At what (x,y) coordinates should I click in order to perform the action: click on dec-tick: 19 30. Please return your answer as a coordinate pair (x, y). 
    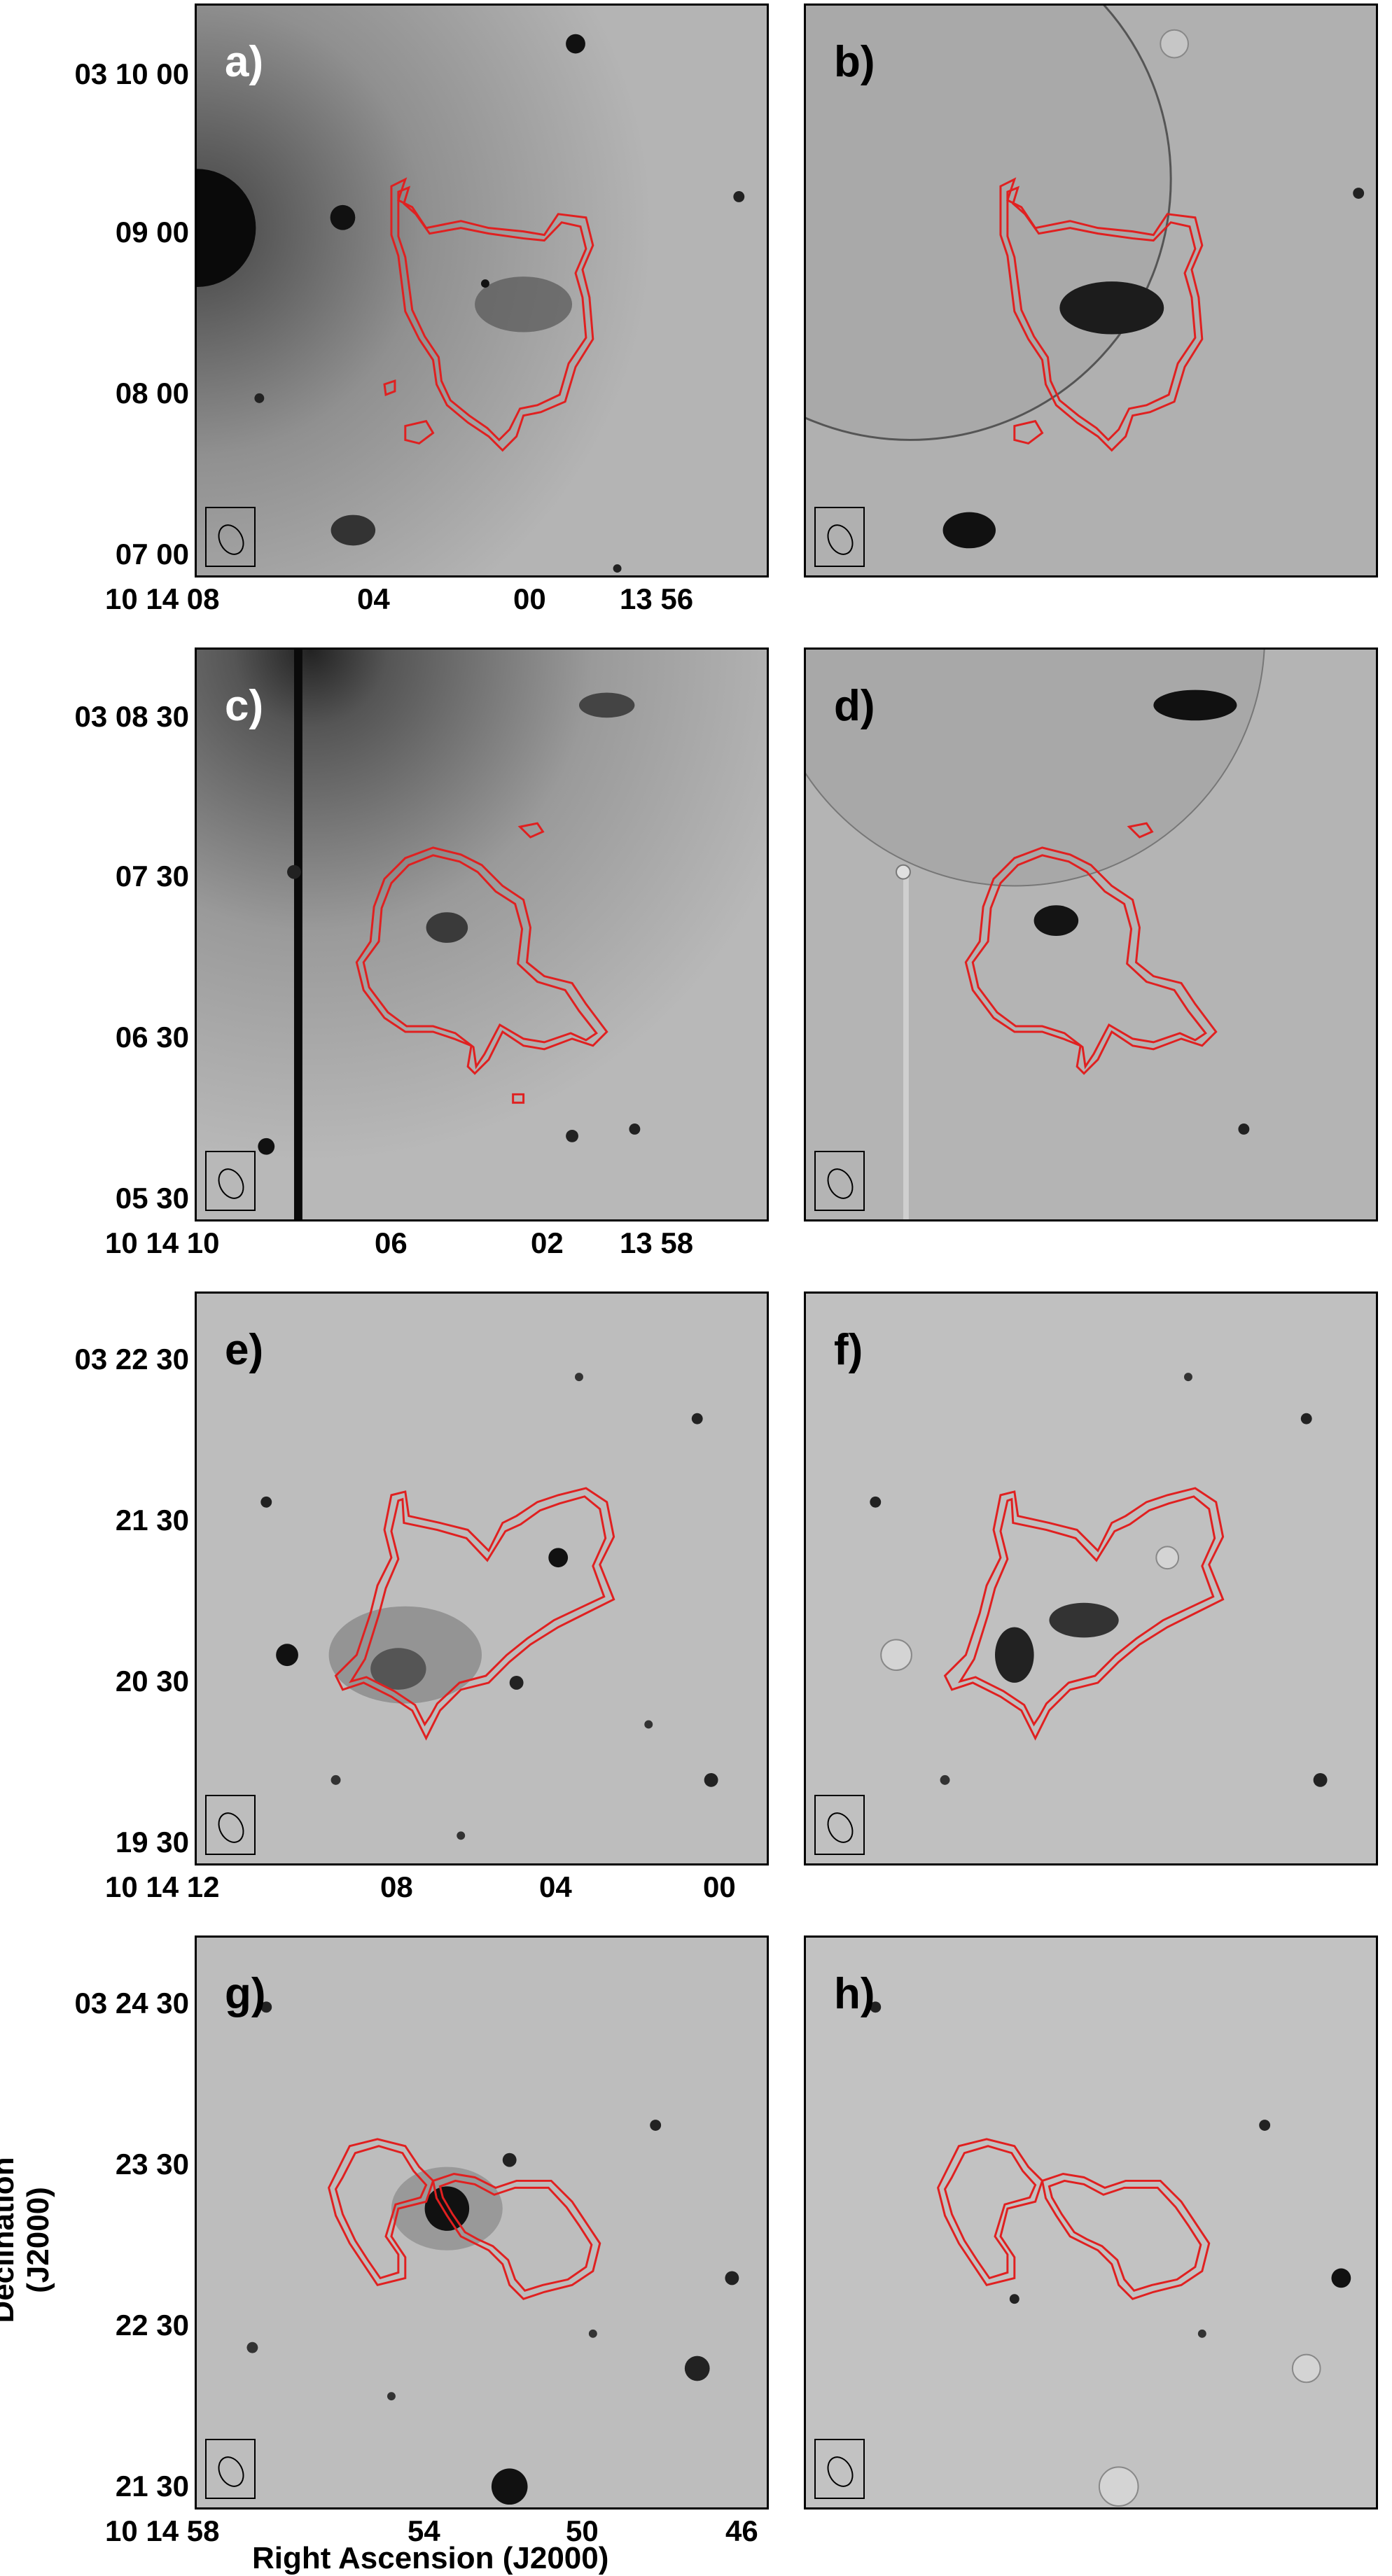
    Looking at the image, I should click on (152, 1842).